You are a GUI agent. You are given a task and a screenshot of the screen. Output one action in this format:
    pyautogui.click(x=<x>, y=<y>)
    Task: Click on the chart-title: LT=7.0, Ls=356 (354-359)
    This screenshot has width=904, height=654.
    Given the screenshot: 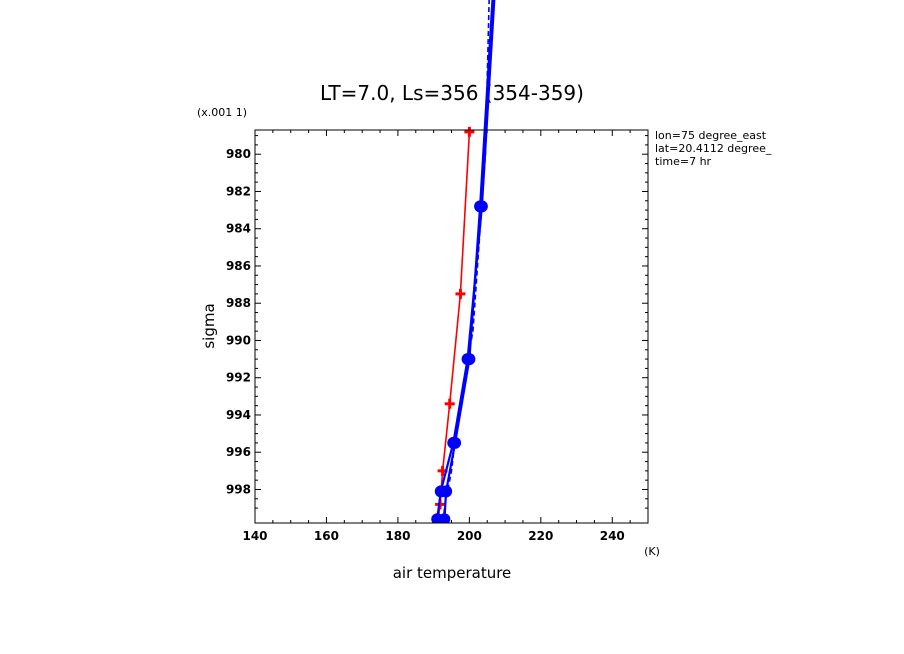 What is the action you would take?
    pyautogui.click(x=452, y=93)
    